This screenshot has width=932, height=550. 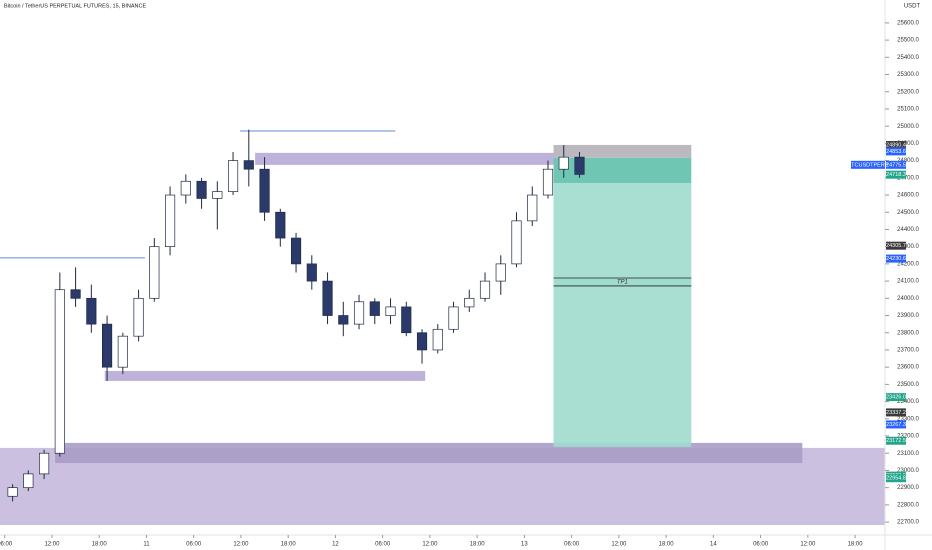 I want to click on y-tick-label: 23800.0, so click(x=908, y=333).